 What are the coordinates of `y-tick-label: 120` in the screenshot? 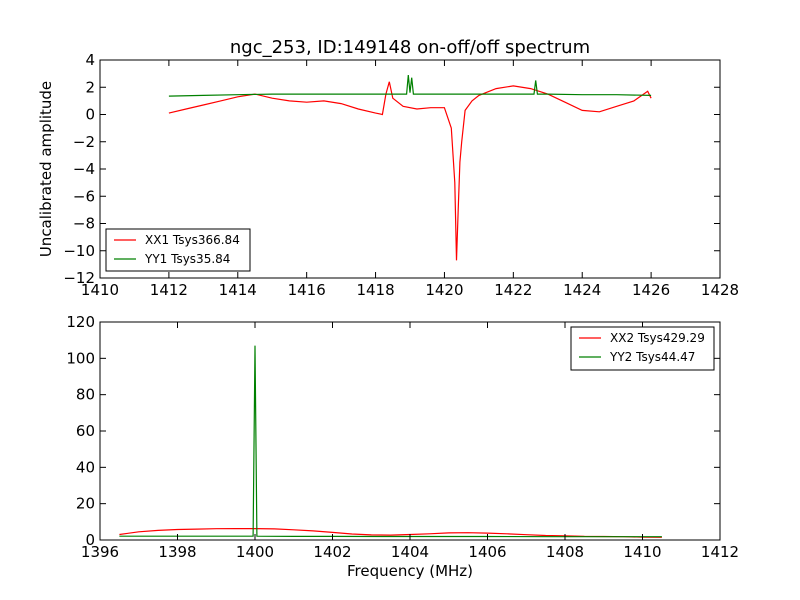 It's located at (80, 322).